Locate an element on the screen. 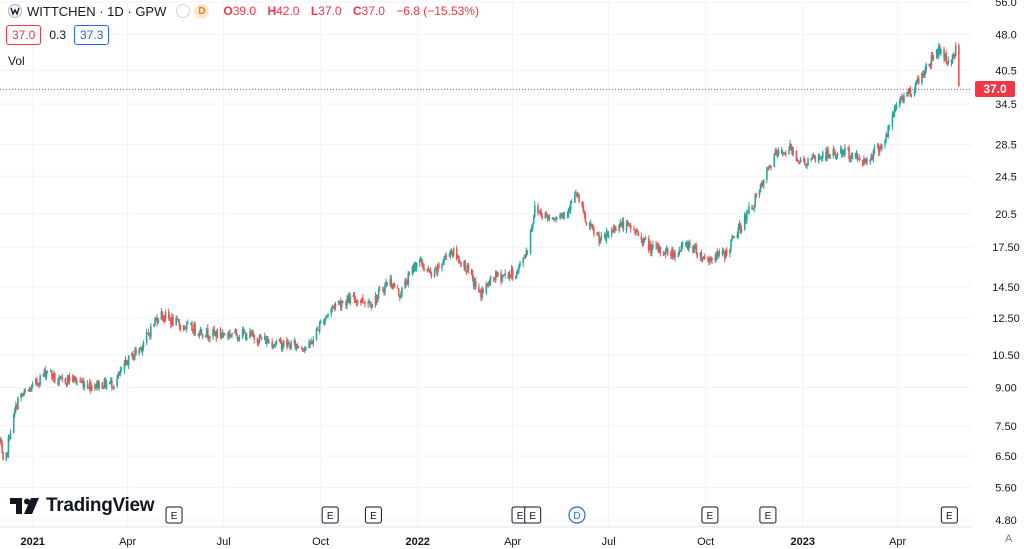 This screenshot has height=549, width=1024. low-value: 37.0 is located at coordinates (330, 11).